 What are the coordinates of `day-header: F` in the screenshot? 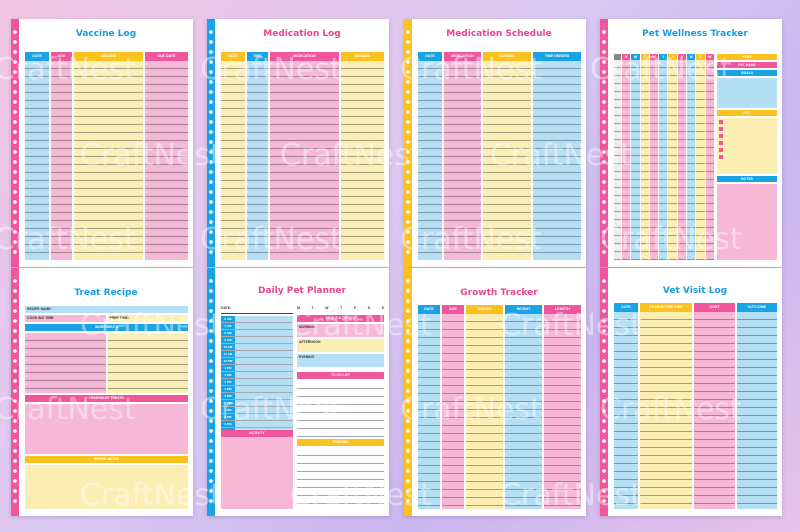 It's located at (672, 57).